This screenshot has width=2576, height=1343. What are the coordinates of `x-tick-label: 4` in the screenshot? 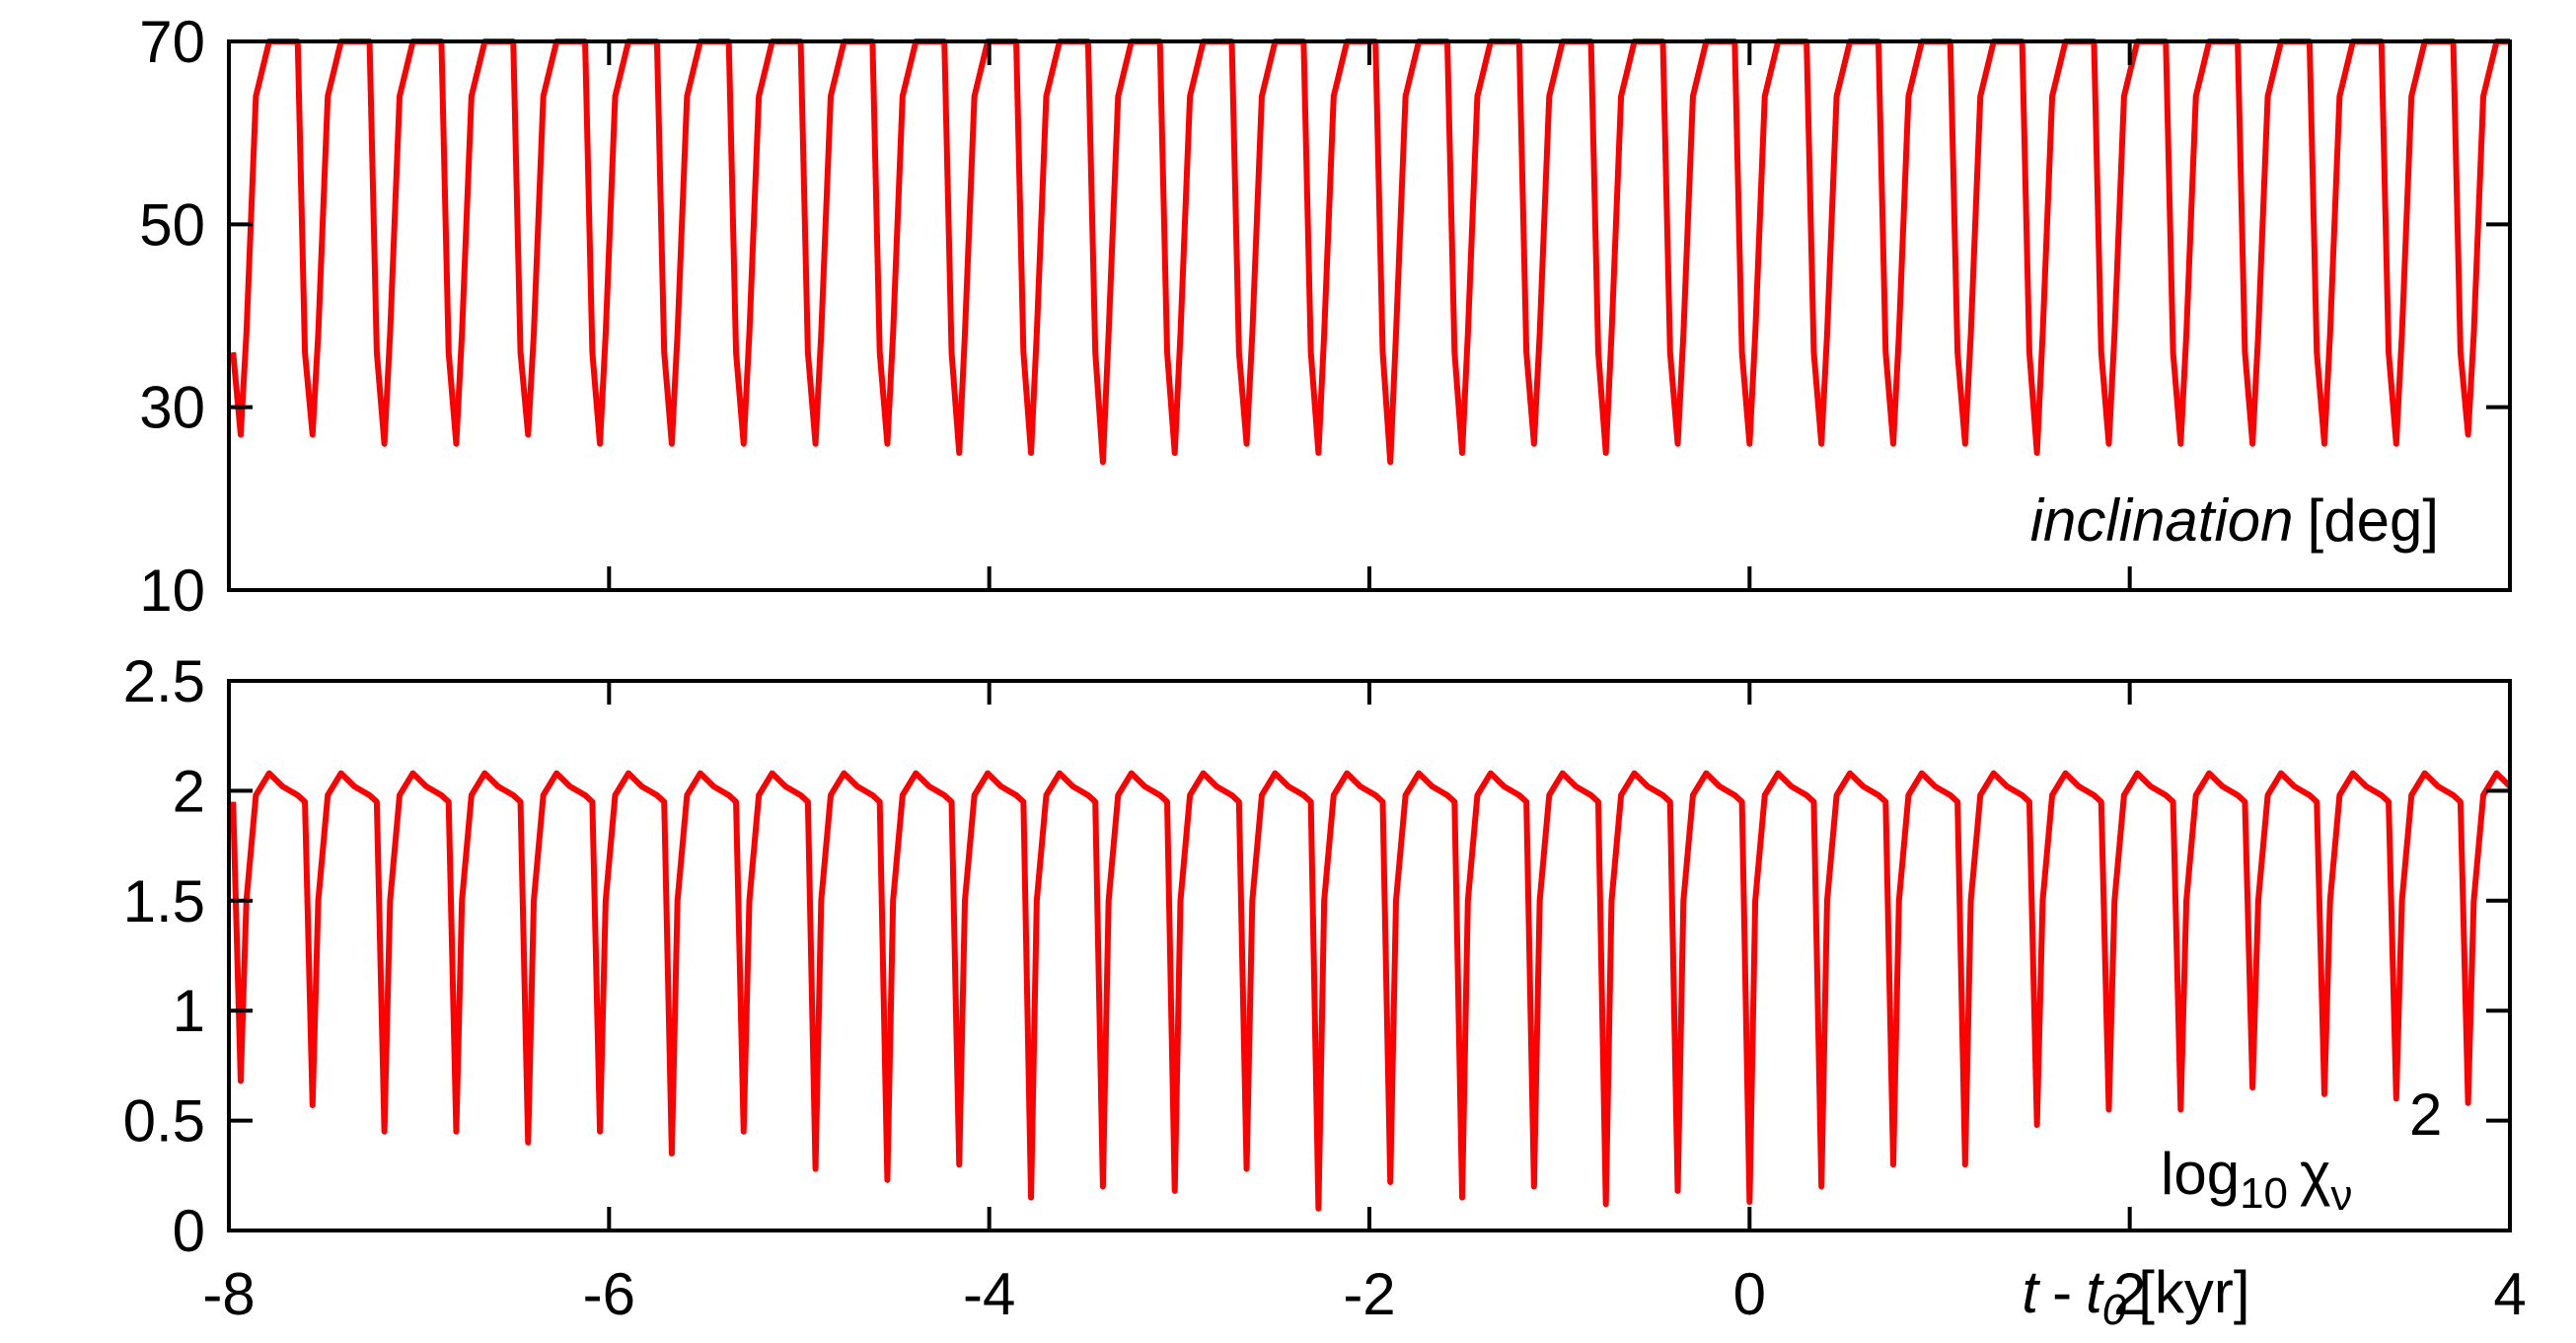 It's located at (2509, 1294).